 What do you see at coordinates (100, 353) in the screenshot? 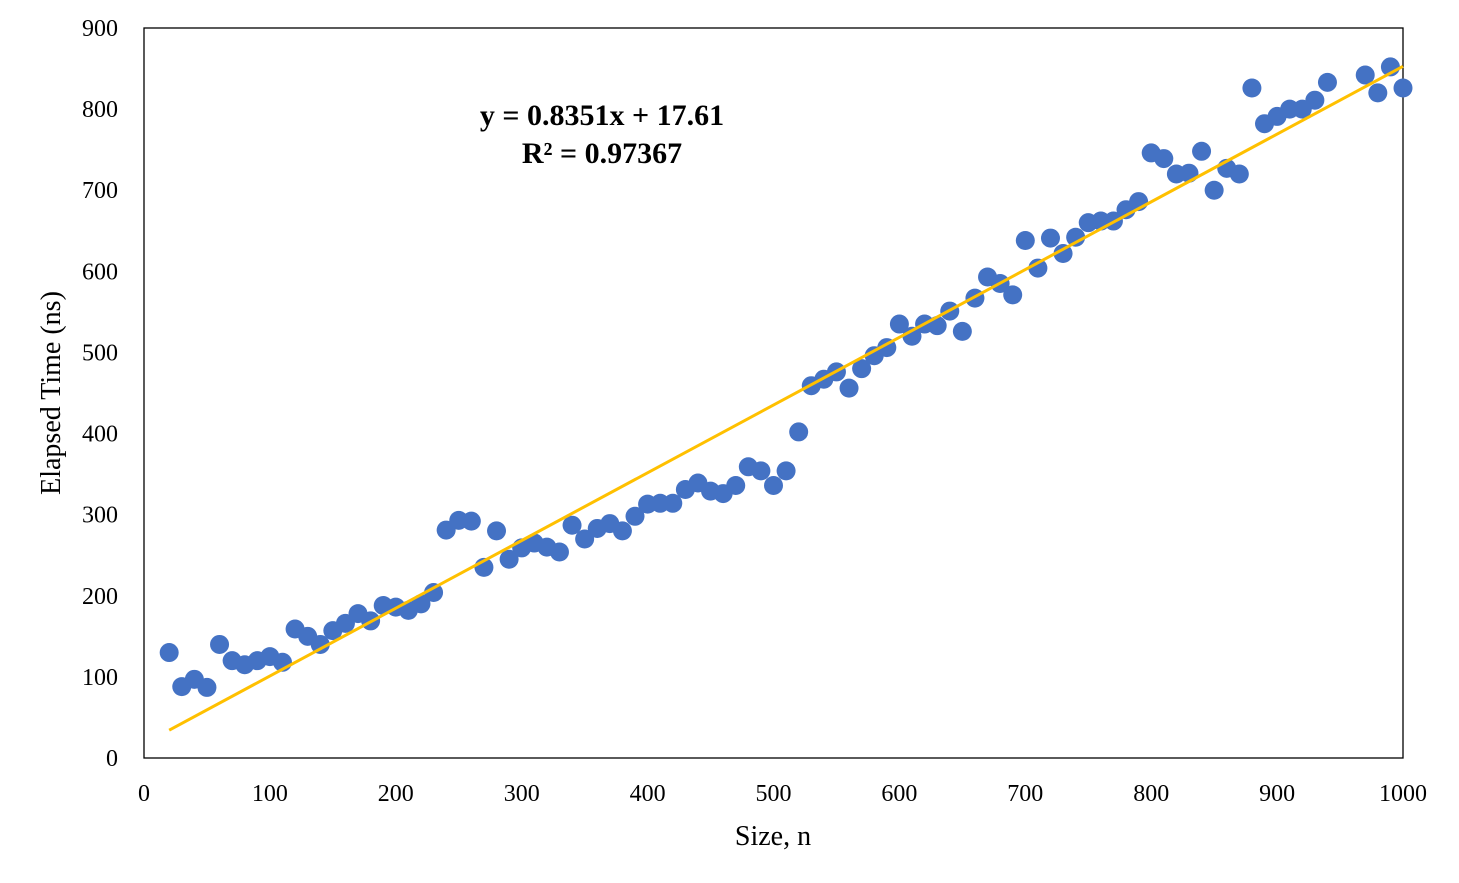
I see `y-tick-label: 500` at bounding box center [100, 353].